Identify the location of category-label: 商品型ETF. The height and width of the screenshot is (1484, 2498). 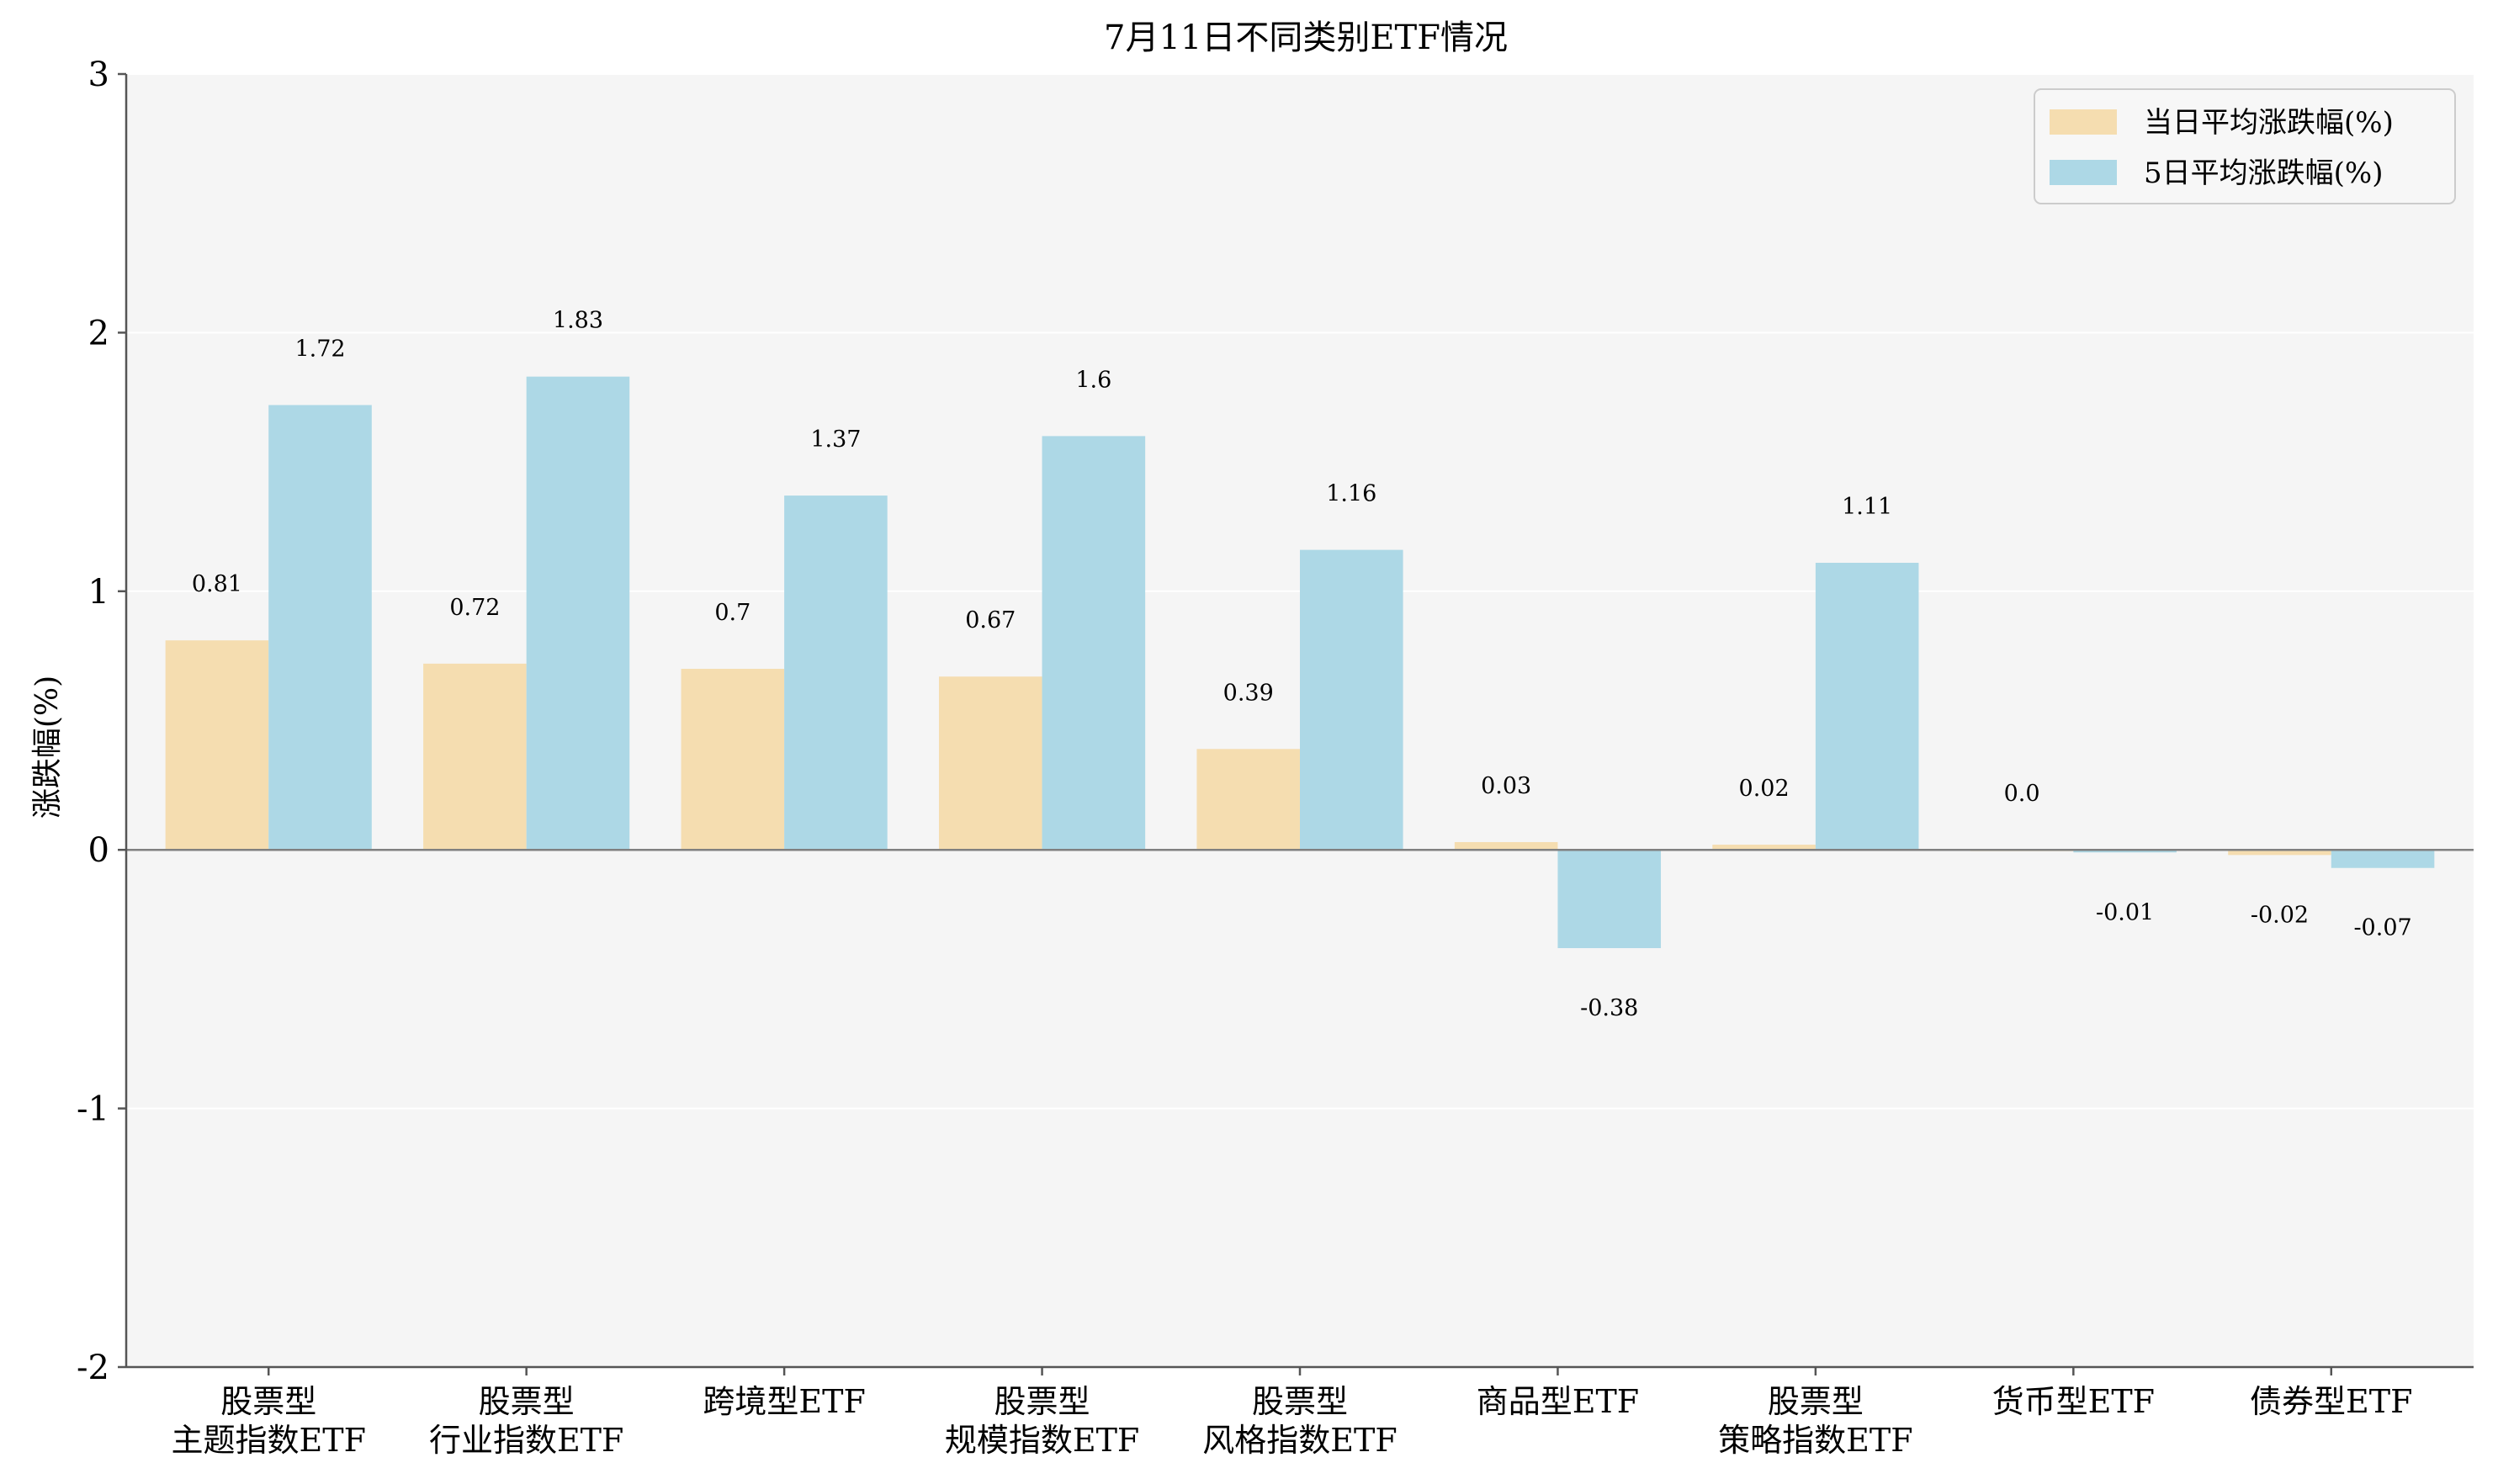
(1558, 1401).